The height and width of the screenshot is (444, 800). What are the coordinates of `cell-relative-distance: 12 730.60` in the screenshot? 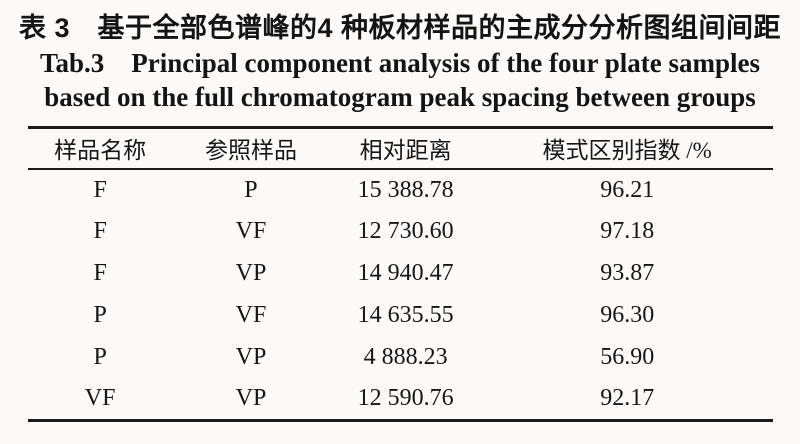 It's located at (405, 231).